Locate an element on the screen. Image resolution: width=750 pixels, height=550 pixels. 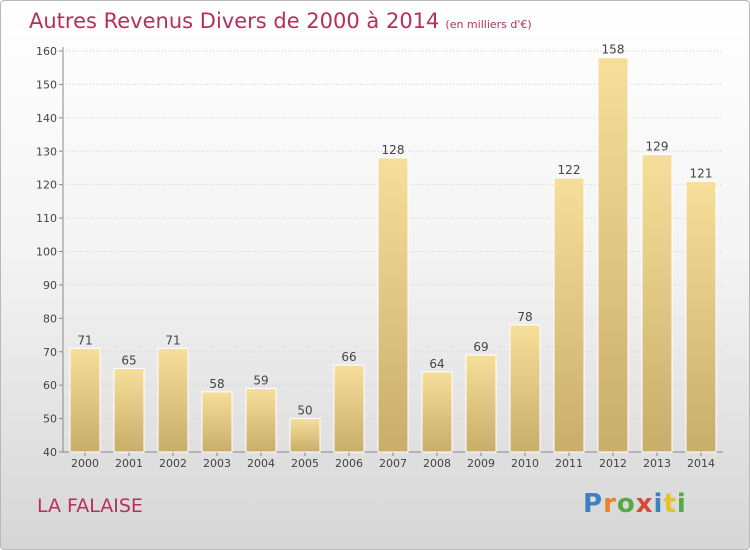
data-label: 64 is located at coordinates (436, 364).